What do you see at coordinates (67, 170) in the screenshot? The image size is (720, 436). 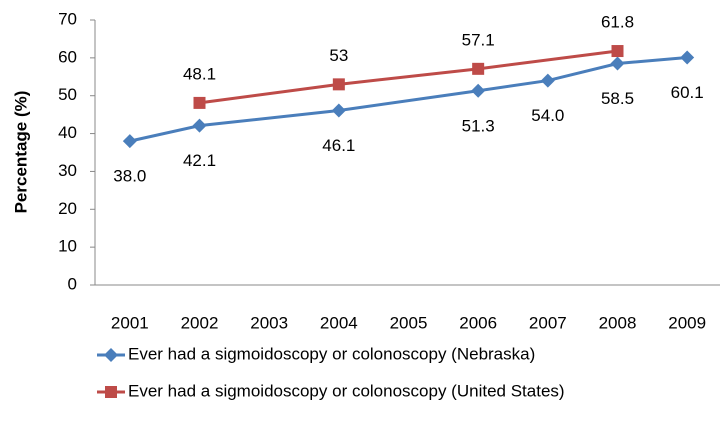 I see `y-tick-label: 30` at bounding box center [67, 170].